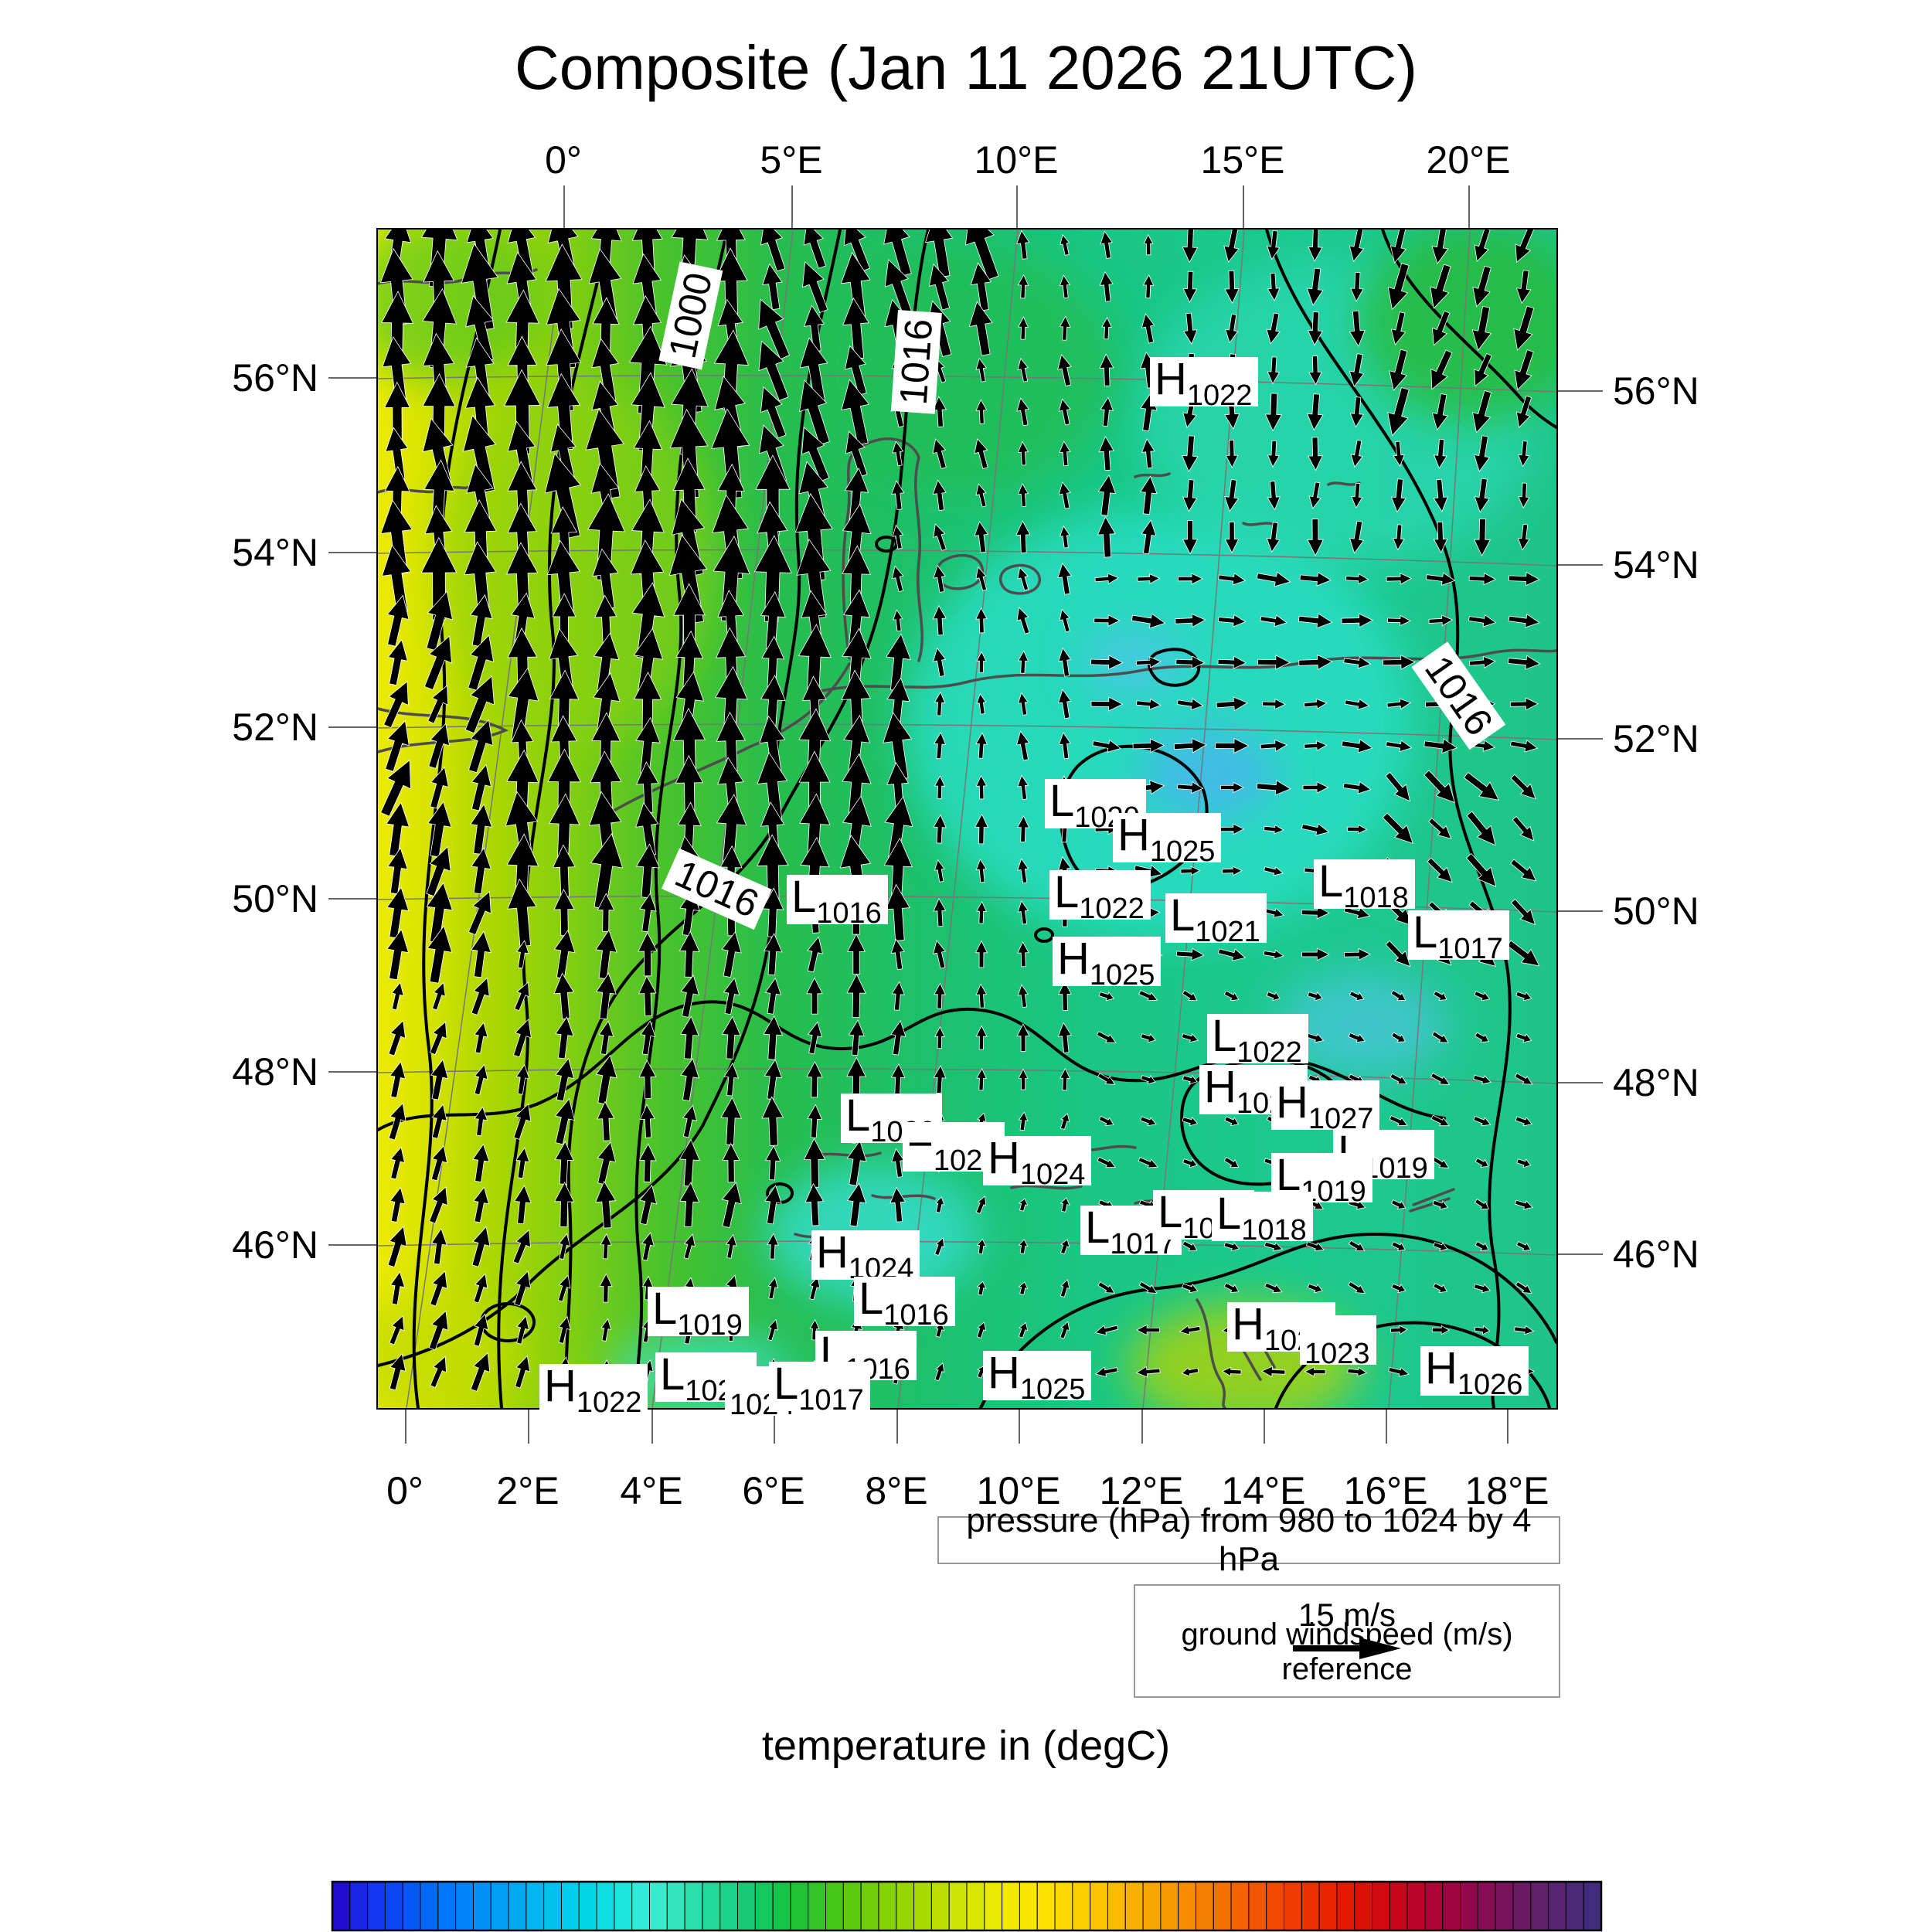 Image resolution: width=1932 pixels, height=1932 pixels. What do you see at coordinates (652, 1490) in the screenshot?
I see `axis-label-bottom: 4°E` at bounding box center [652, 1490].